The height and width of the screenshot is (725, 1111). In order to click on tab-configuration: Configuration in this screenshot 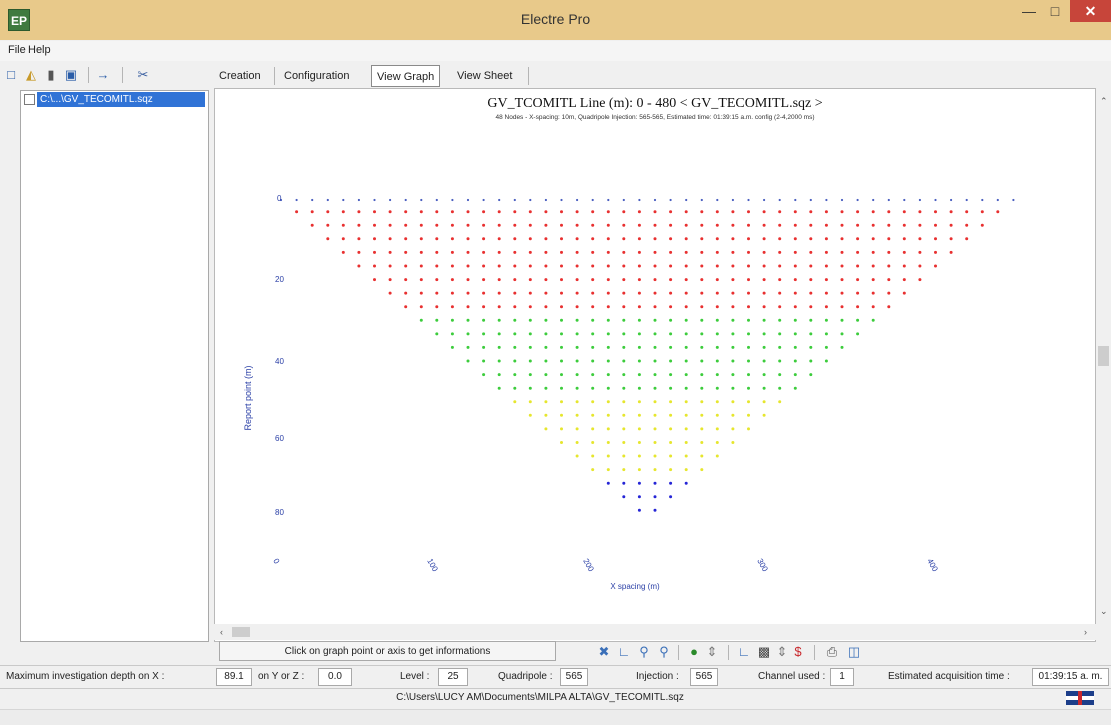, I will do `click(317, 76)`.